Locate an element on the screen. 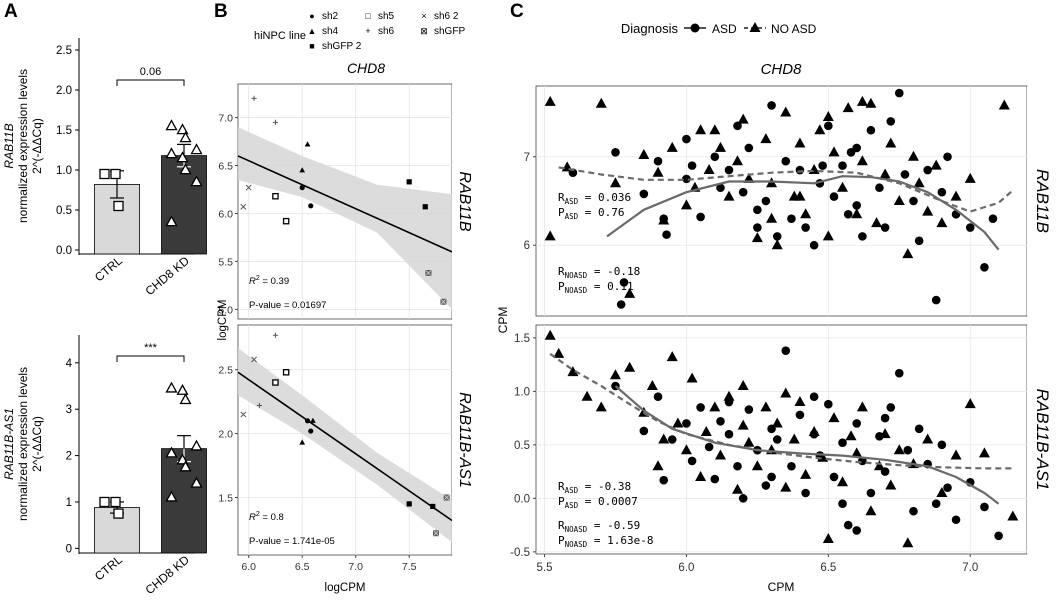  significance-bracket is located at coordinates (150, 82).